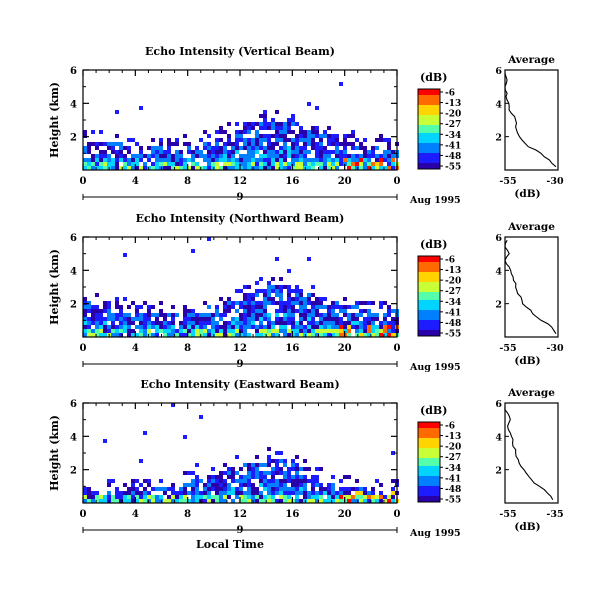  What do you see at coordinates (453, 292) in the screenshot?
I see `colorbar-tick-label: -27` at bounding box center [453, 292].